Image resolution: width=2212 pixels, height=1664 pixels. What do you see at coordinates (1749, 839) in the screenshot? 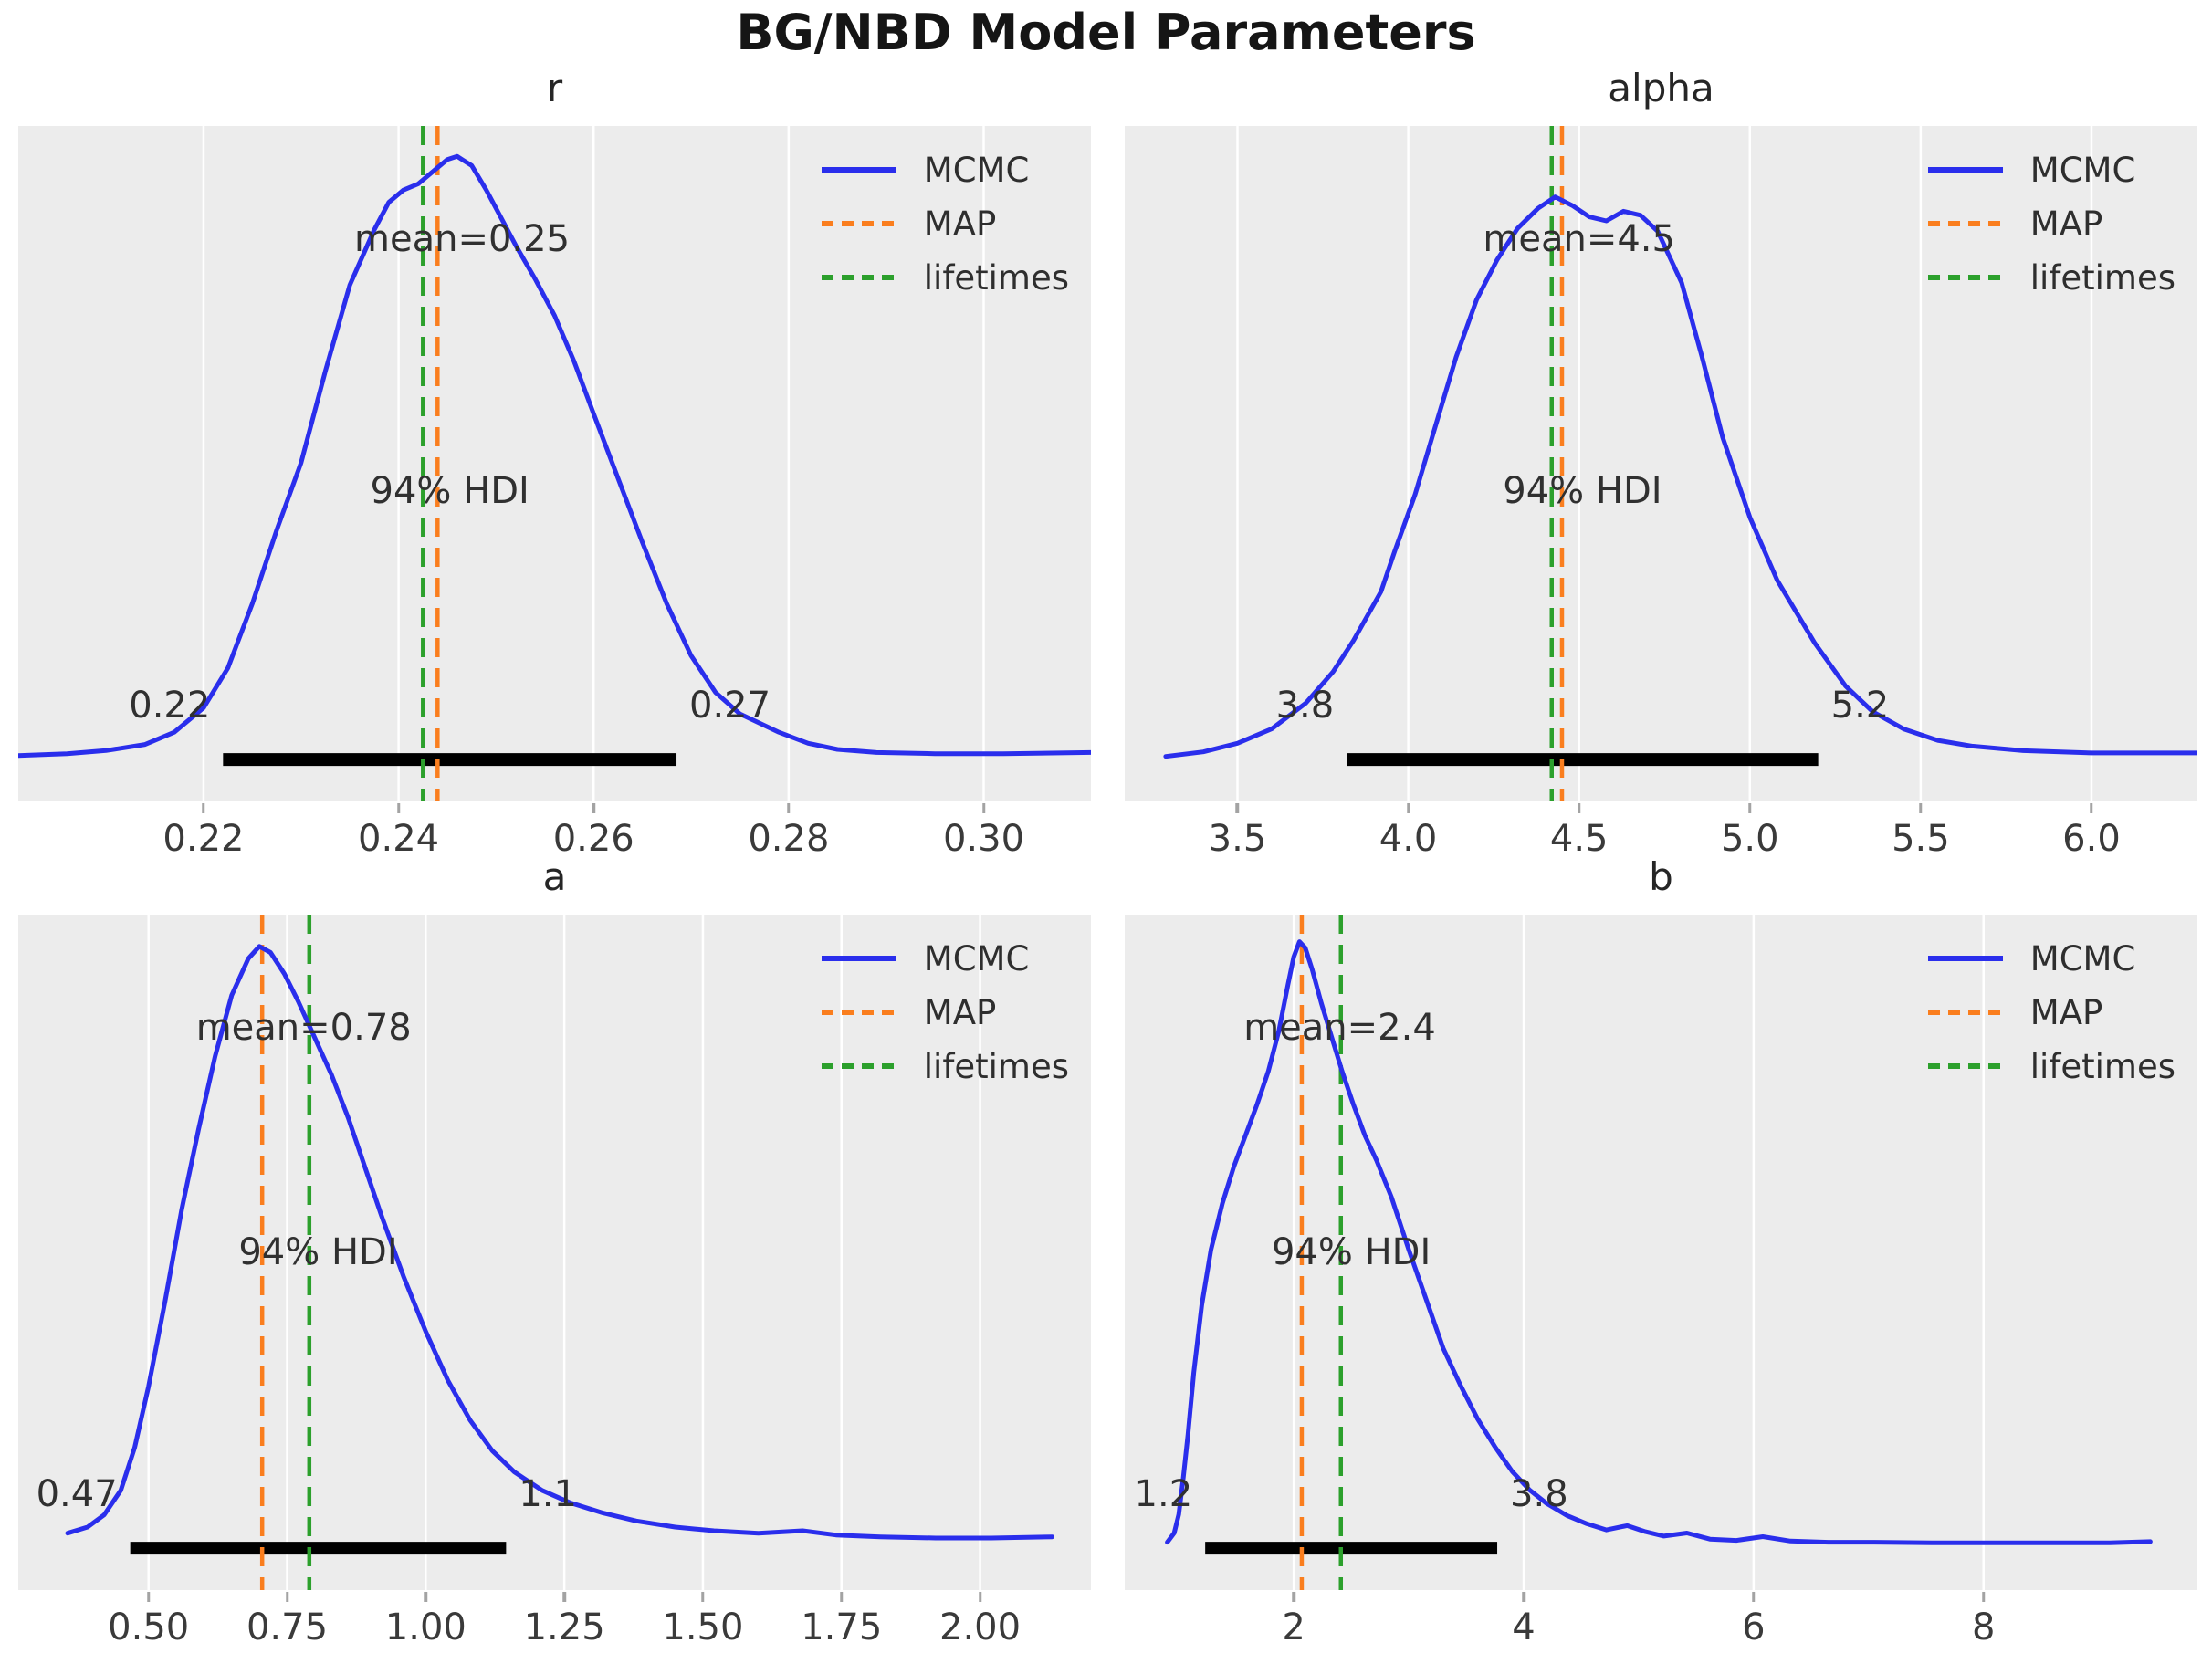
I see `tick-label: 5.0` at bounding box center [1749, 839].